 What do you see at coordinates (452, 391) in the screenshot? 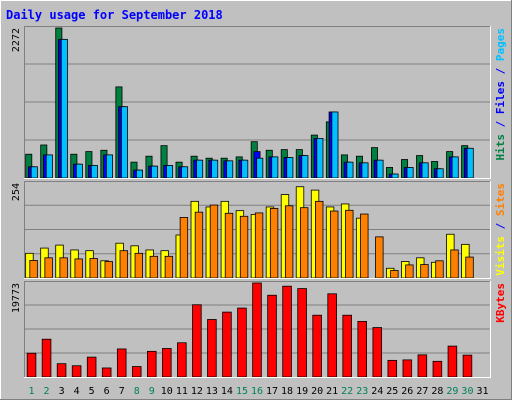
I see `day-label-29: 29` at bounding box center [452, 391].